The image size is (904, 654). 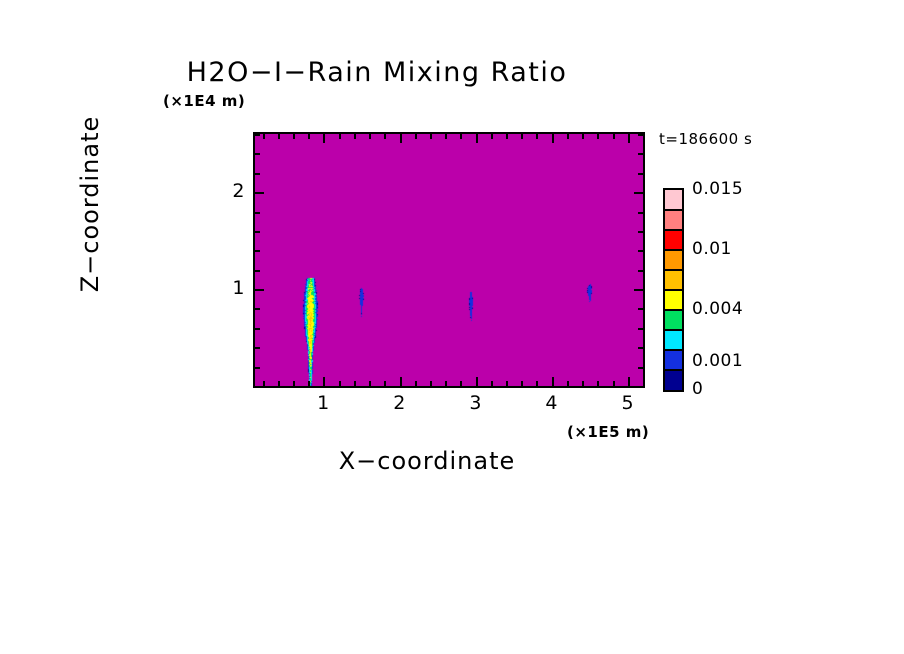 I want to click on y-axis-unit-label: (×1E4 m), so click(x=204, y=101).